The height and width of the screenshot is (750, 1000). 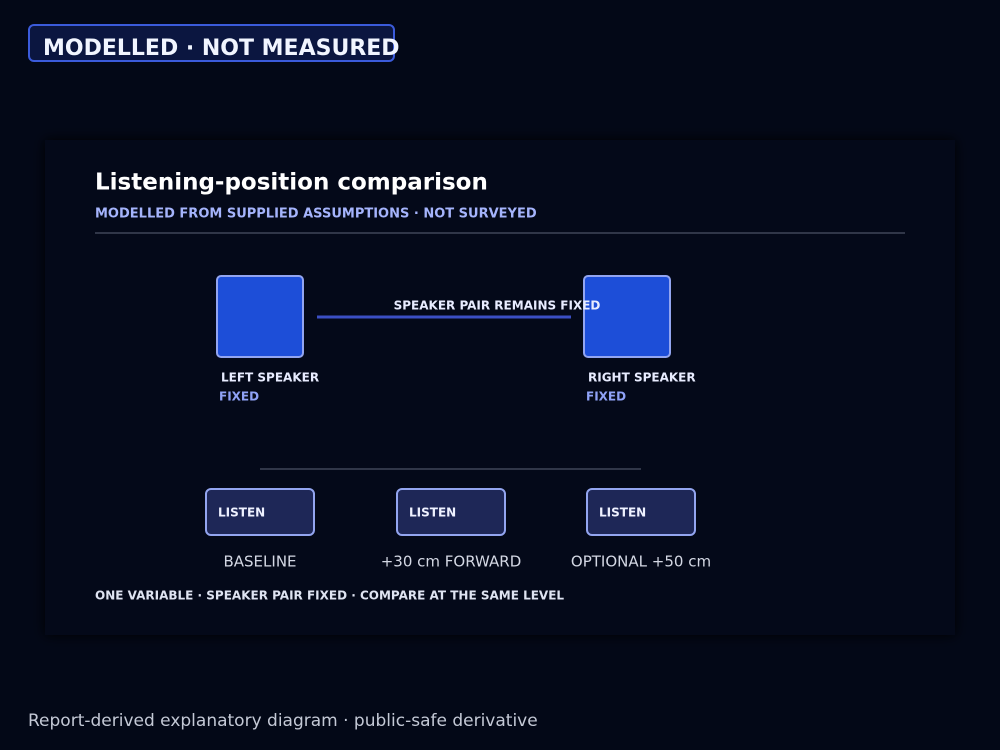 What do you see at coordinates (451, 562) in the screenshot?
I see `position-caption: +30 cm FORWARD` at bounding box center [451, 562].